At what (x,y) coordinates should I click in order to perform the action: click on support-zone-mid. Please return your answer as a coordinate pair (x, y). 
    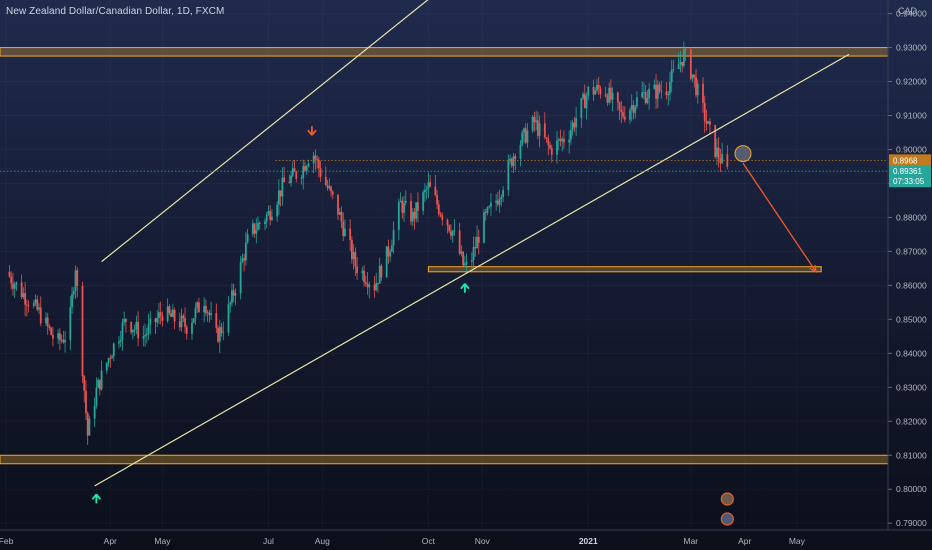
    Looking at the image, I should click on (624, 269).